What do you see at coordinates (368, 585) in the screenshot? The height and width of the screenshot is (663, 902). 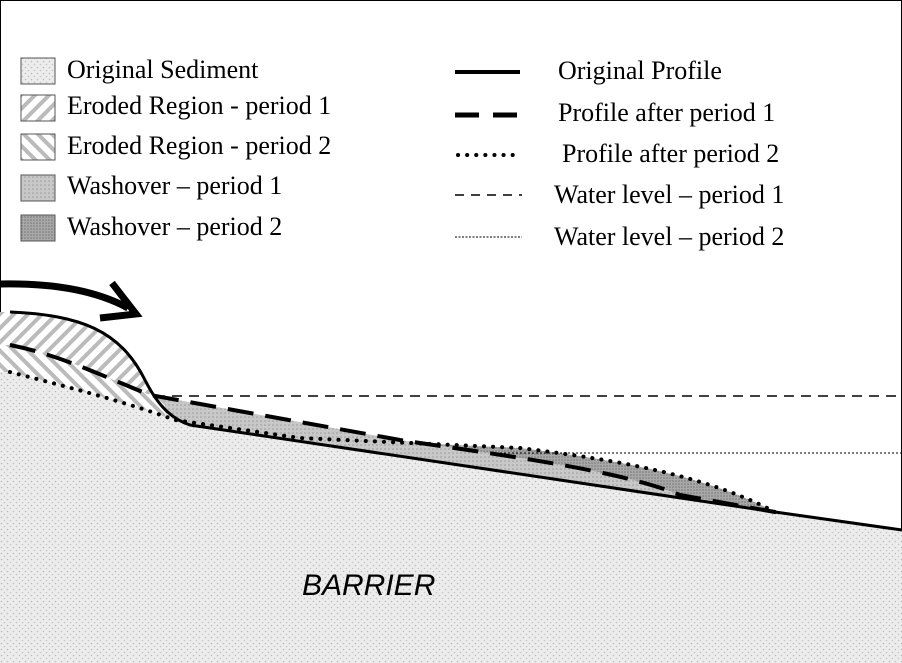 I see `barrier-label: BARRIER` at bounding box center [368, 585].